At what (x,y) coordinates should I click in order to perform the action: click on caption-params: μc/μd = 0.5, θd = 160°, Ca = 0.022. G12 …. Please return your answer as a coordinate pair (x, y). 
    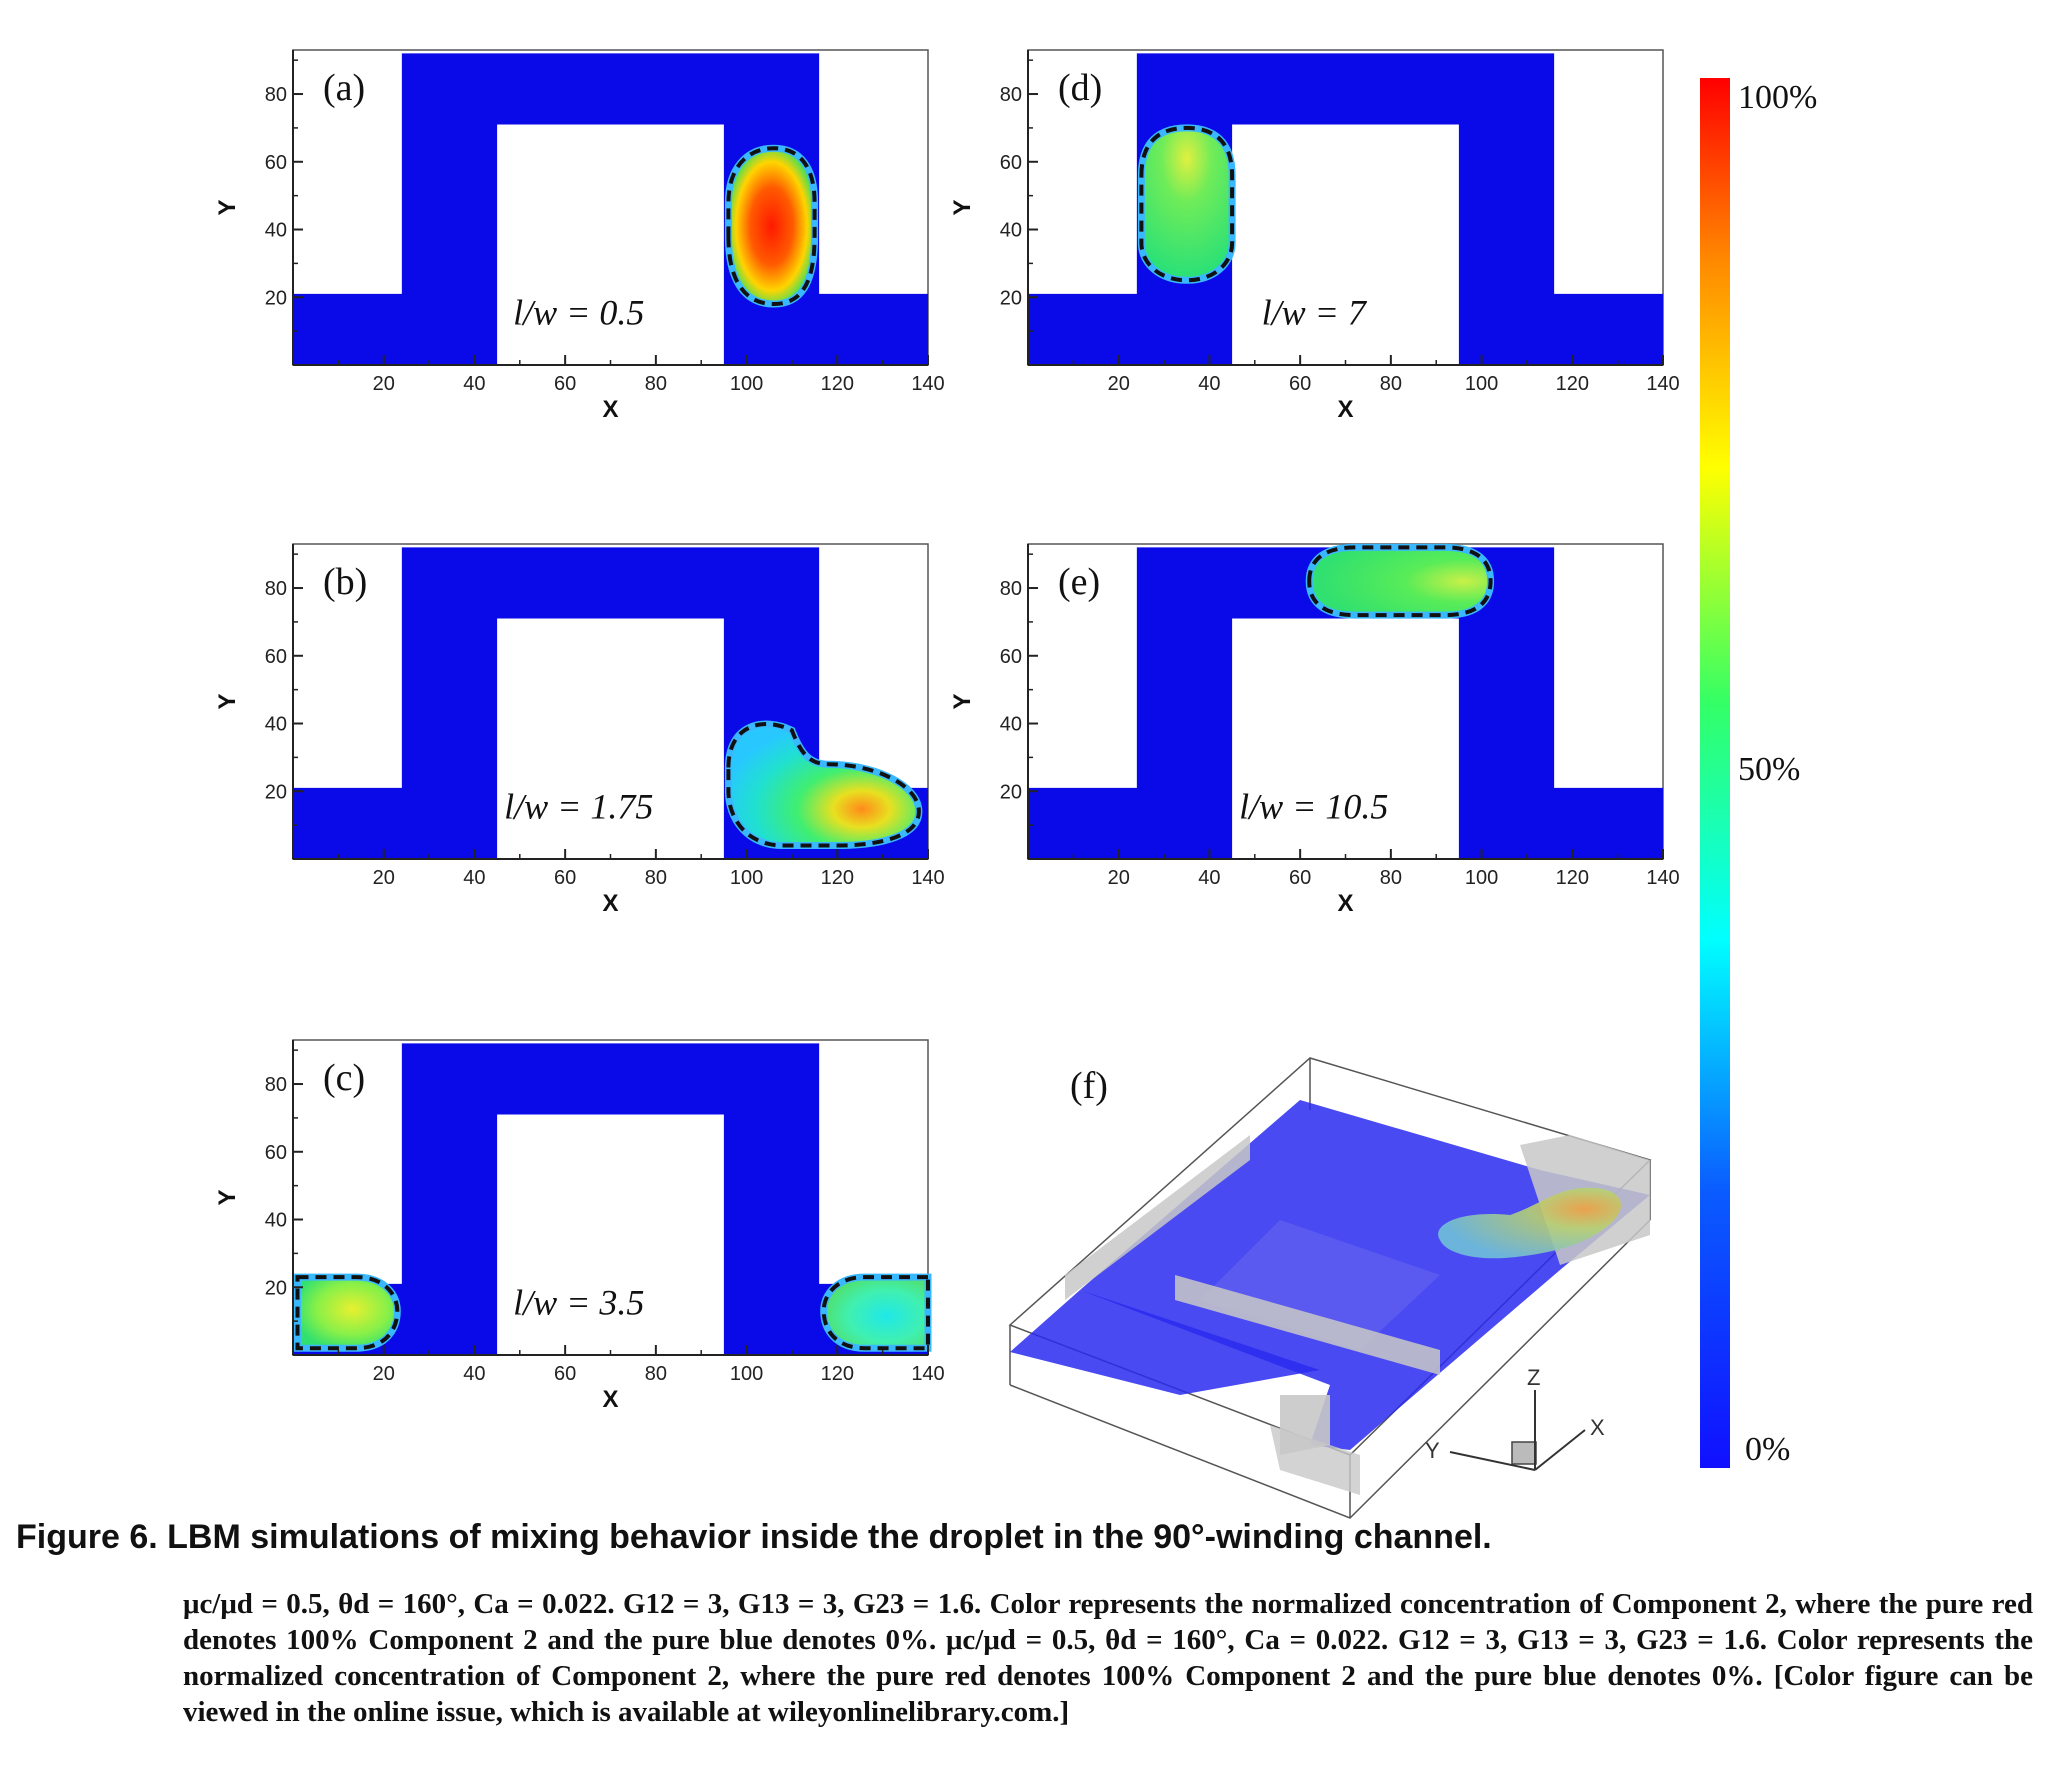
    Looking at the image, I should click on (582, 1604).